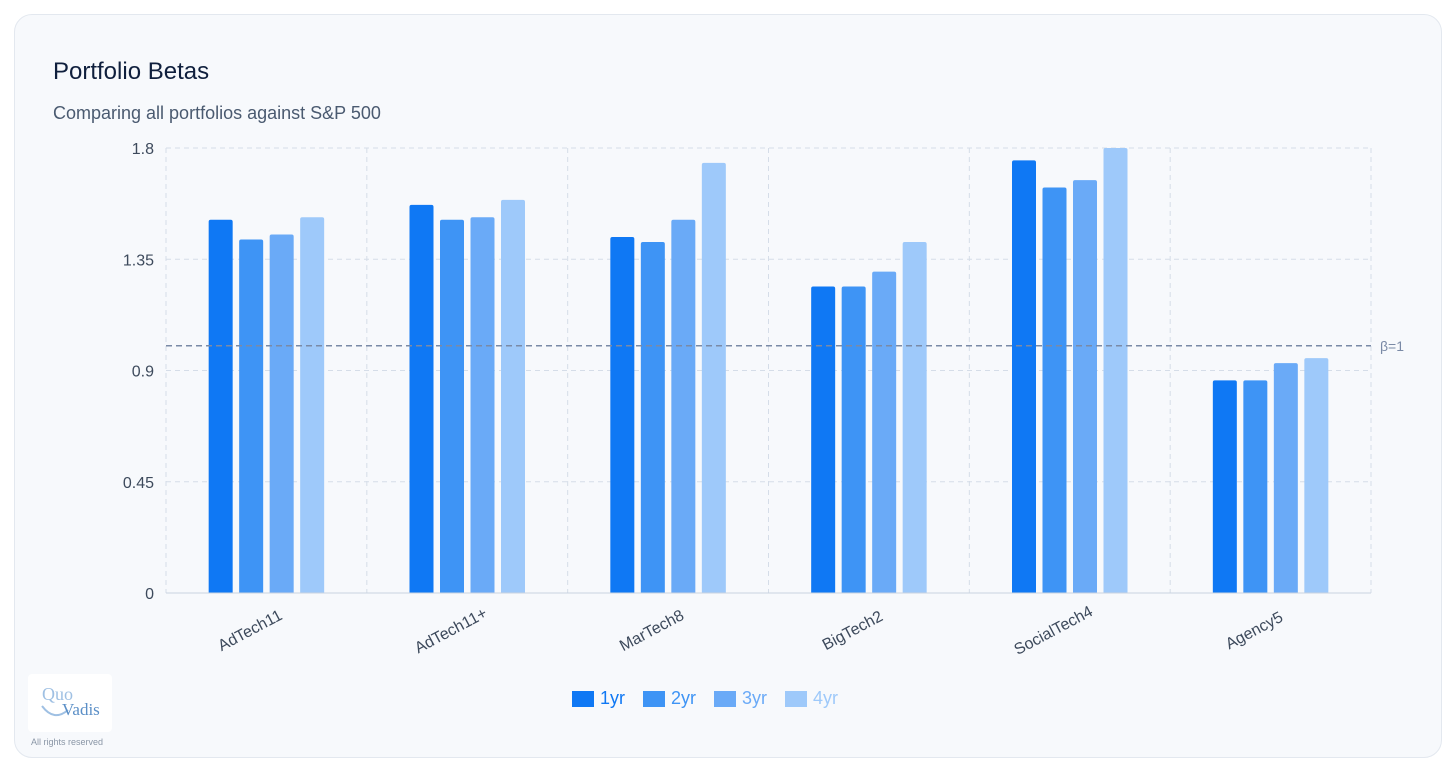 The width and height of the screenshot is (1456, 772). Describe the element at coordinates (1285, 478) in the screenshot. I see `bar-3yr-agency5` at that location.